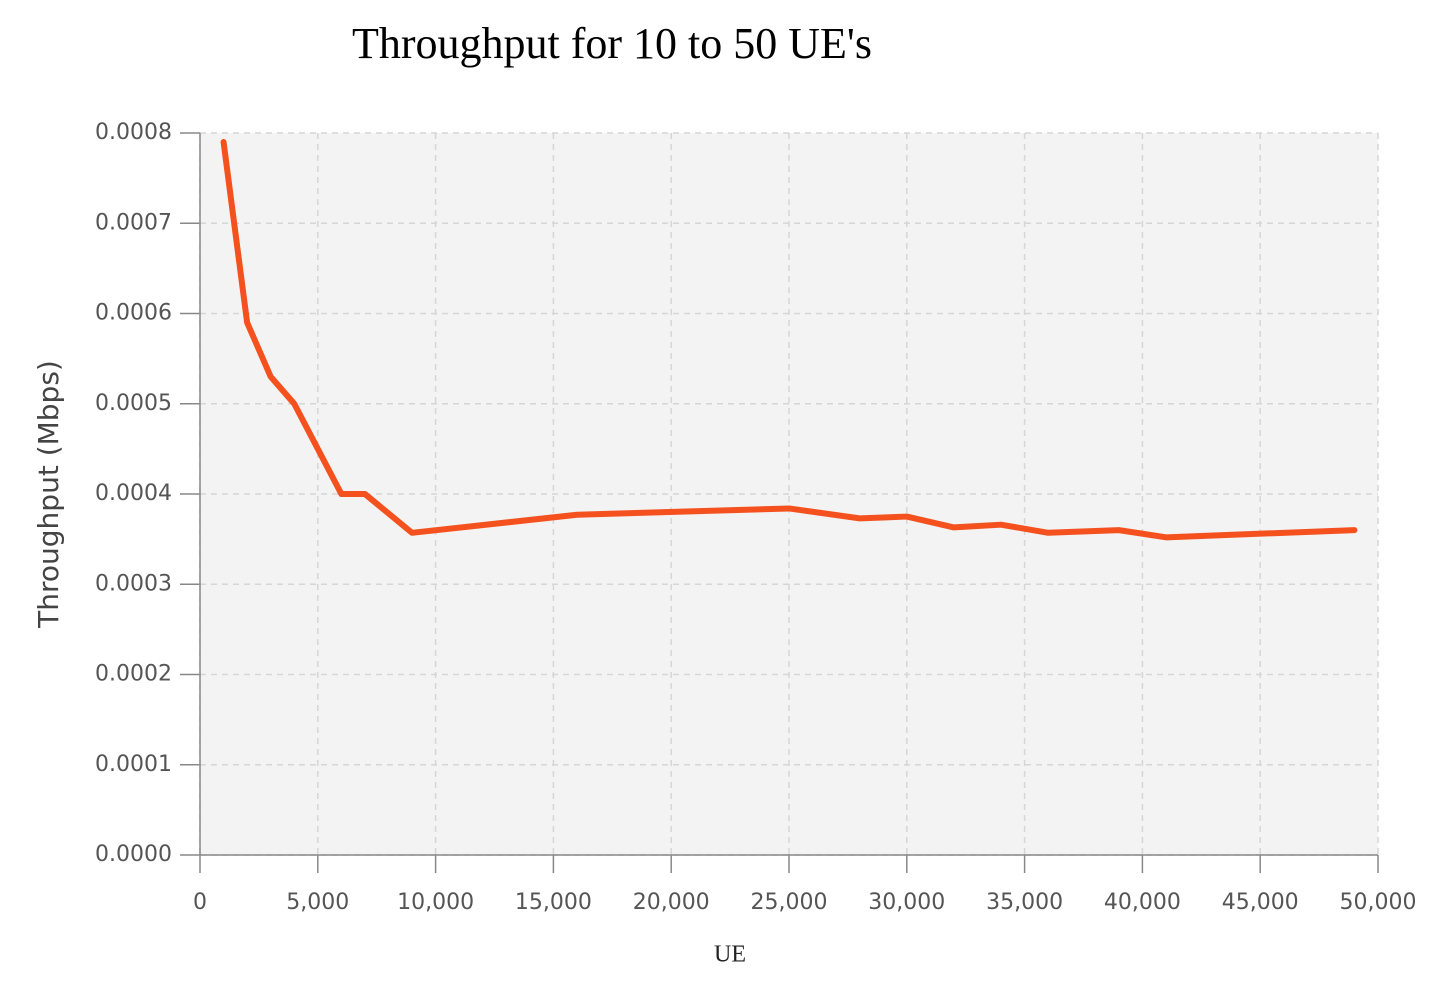 The width and height of the screenshot is (1436, 997). Describe the element at coordinates (133, 222) in the screenshot. I see `y-tick-label: 0.0007` at that location.